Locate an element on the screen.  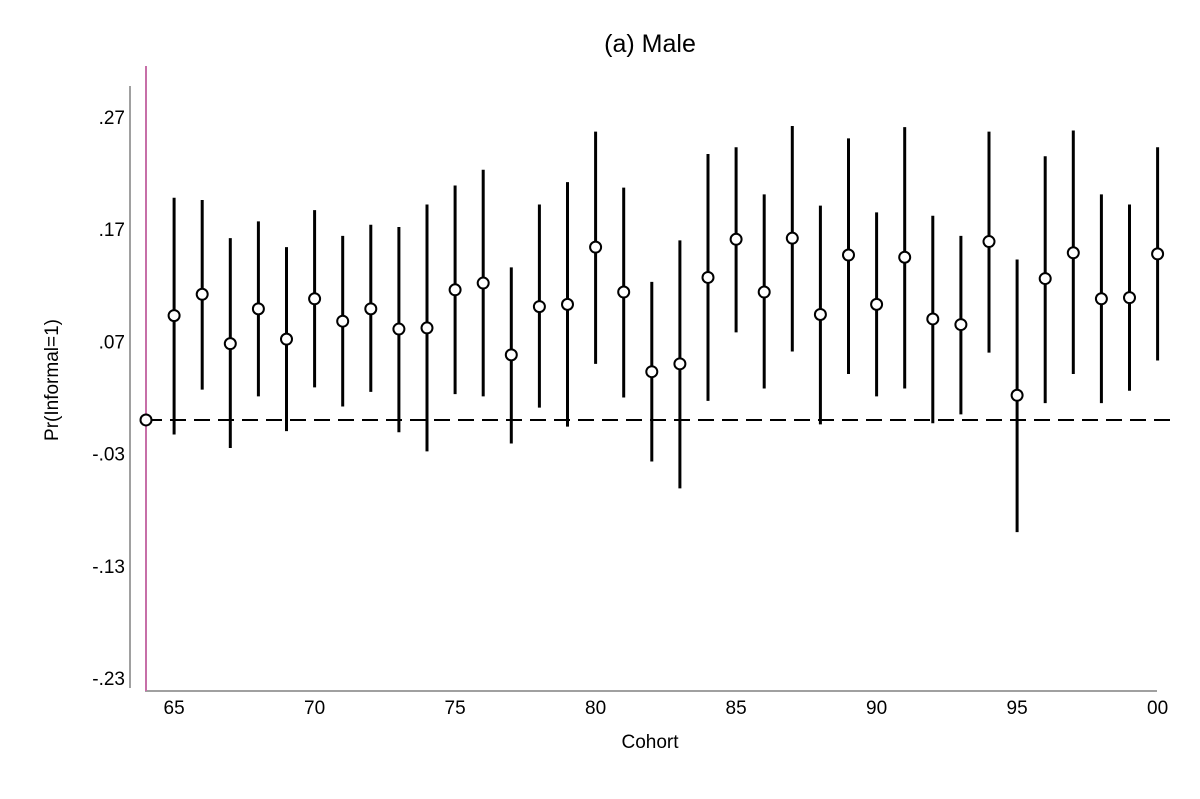
x-tick-label: 80 is located at coordinates (595, 708).